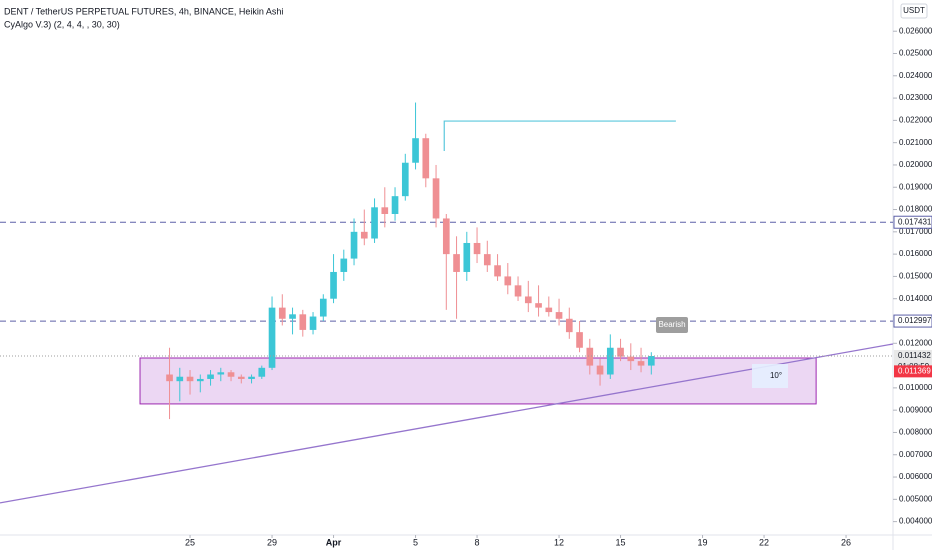  What do you see at coordinates (478, 381) in the screenshot?
I see `support-zone` at bounding box center [478, 381].